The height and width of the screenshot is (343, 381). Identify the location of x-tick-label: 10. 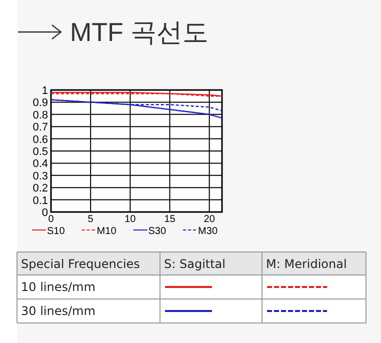
(130, 219).